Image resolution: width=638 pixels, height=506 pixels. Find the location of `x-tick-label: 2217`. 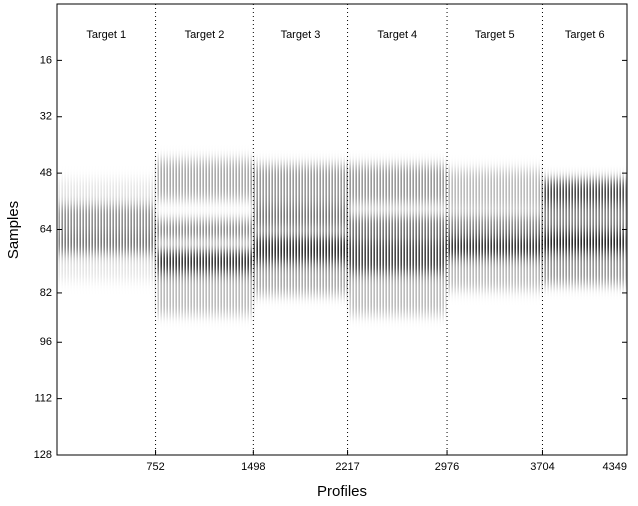

x-tick-label: 2217 is located at coordinates (347, 467).